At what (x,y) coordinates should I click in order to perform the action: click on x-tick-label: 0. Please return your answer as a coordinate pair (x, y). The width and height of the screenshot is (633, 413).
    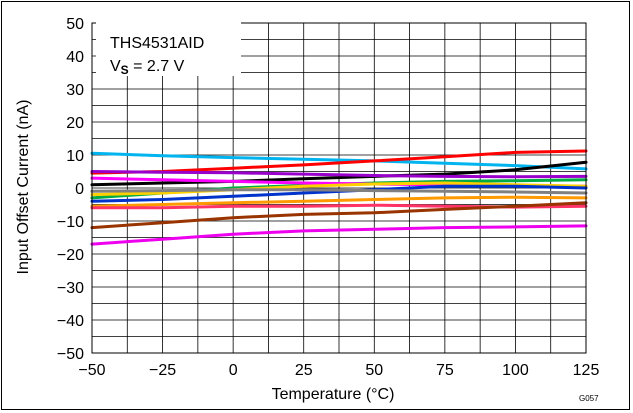
    Looking at the image, I should click on (233, 370).